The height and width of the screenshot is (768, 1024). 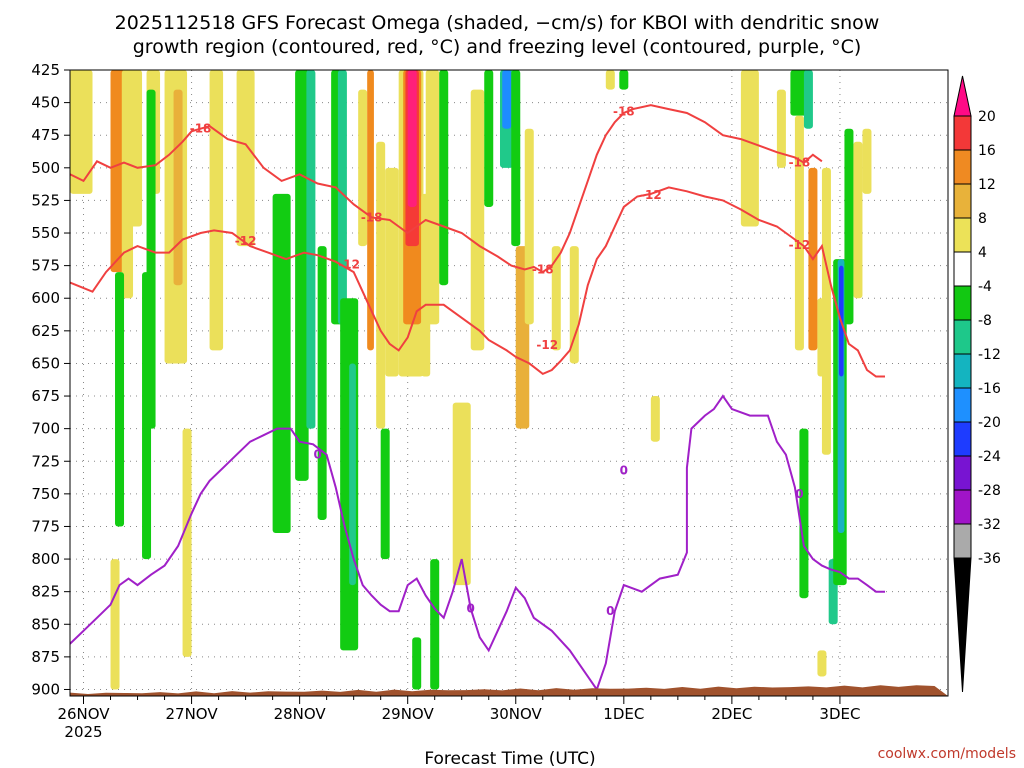 I want to click on contour-label-1-0: -12, so click(x=246, y=241).